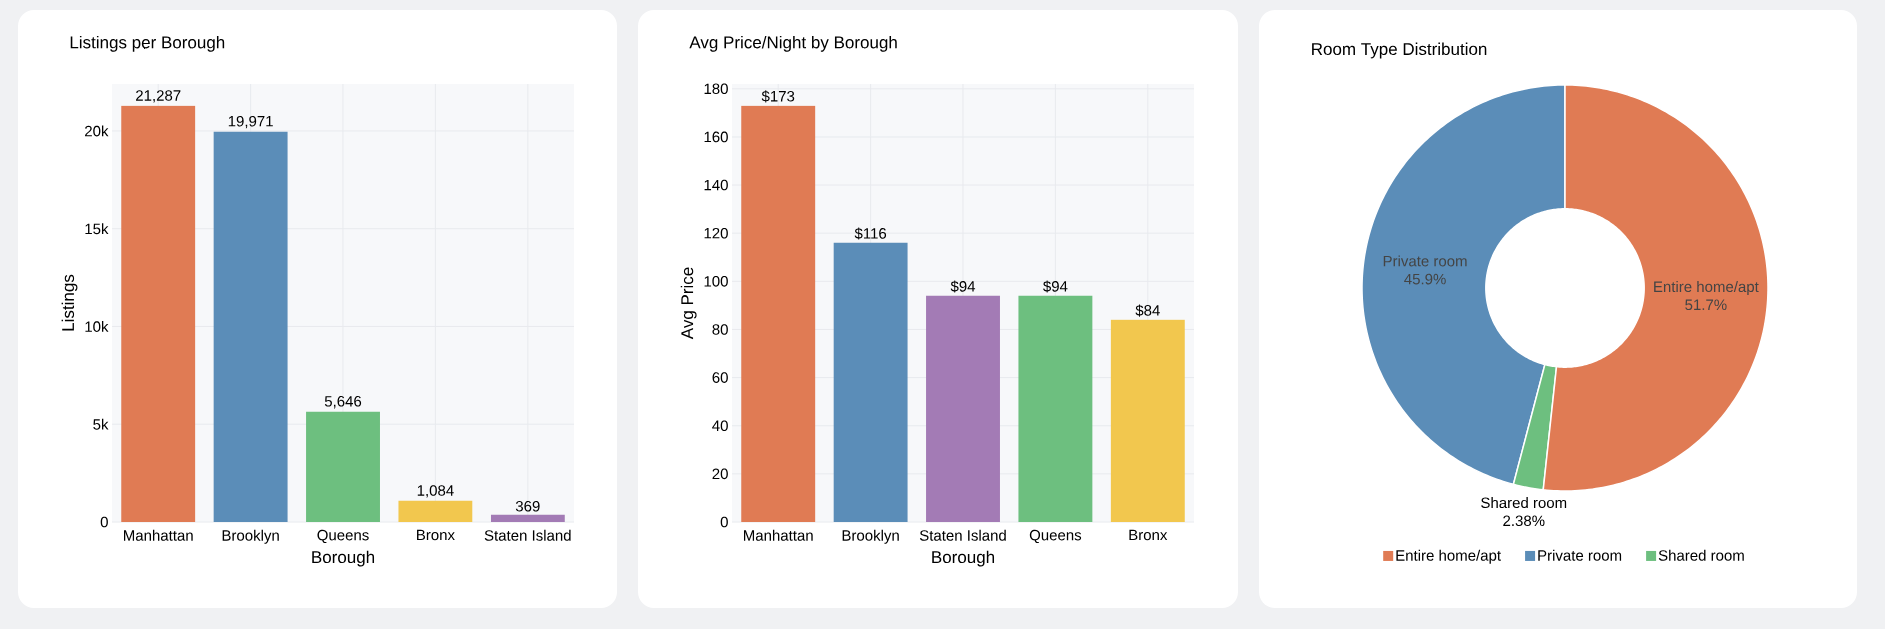  I want to click on y-tick-label: 15k, so click(97, 229).